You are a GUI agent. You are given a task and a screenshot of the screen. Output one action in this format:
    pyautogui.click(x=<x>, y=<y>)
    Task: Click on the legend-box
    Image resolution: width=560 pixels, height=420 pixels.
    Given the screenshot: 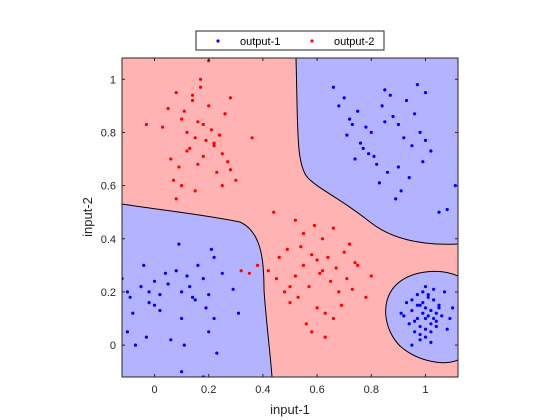 What is the action you would take?
    pyautogui.click(x=290, y=40)
    